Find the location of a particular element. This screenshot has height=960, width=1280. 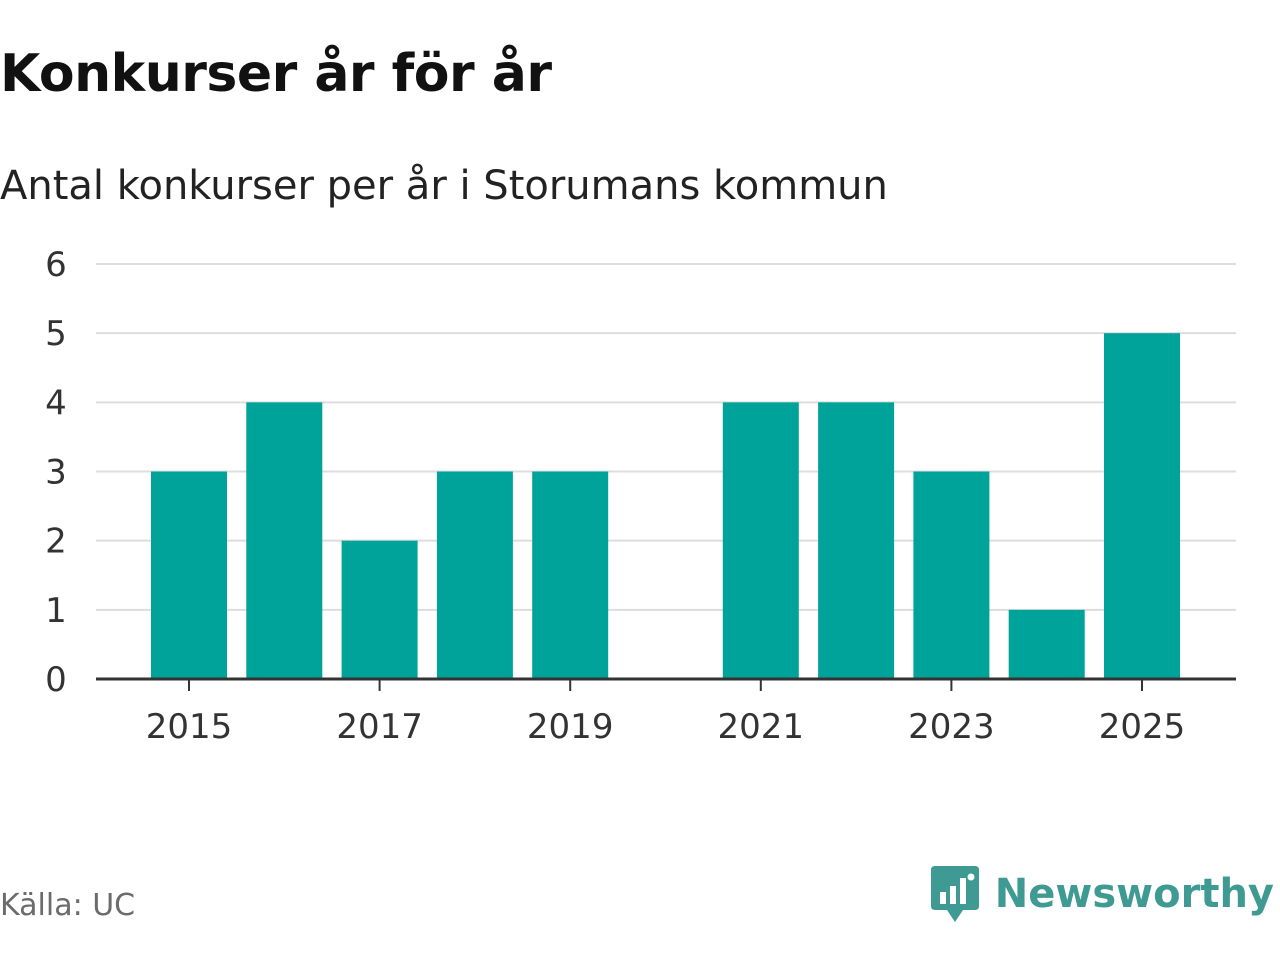

x-tick-label: 2015 is located at coordinates (189, 727).